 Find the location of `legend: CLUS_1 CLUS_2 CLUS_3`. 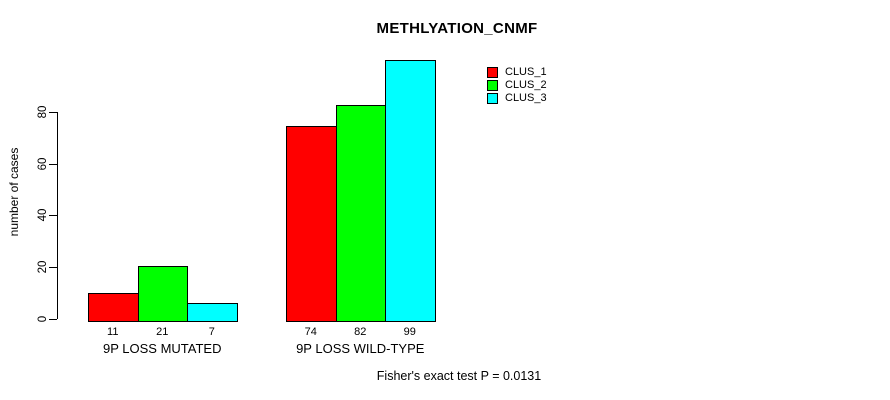

legend: CLUS_1 CLUS_2 CLUS_3 is located at coordinates (517, 85).